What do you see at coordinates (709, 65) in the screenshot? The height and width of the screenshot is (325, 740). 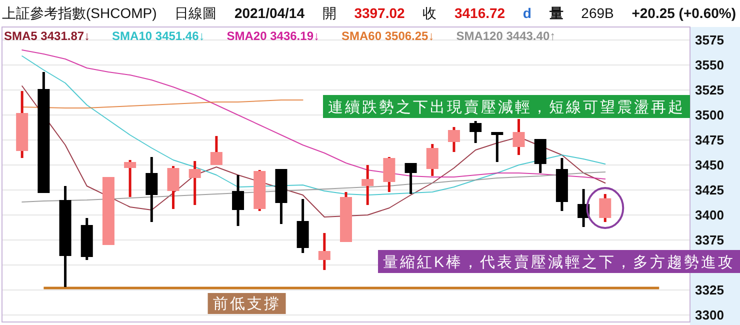 I see `y-tick-label: 3550` at bounding box center [709, 65].